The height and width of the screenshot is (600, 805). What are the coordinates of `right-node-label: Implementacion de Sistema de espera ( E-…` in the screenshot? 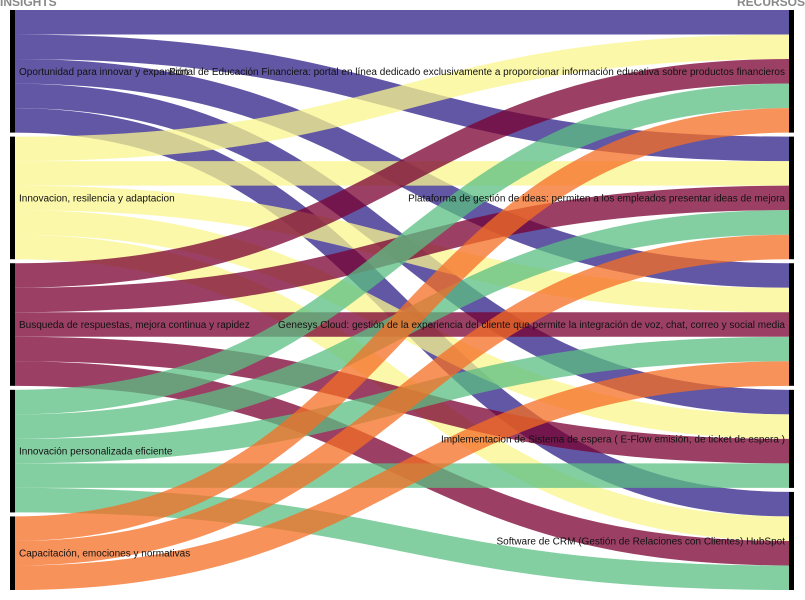 It's located at (613, 439).